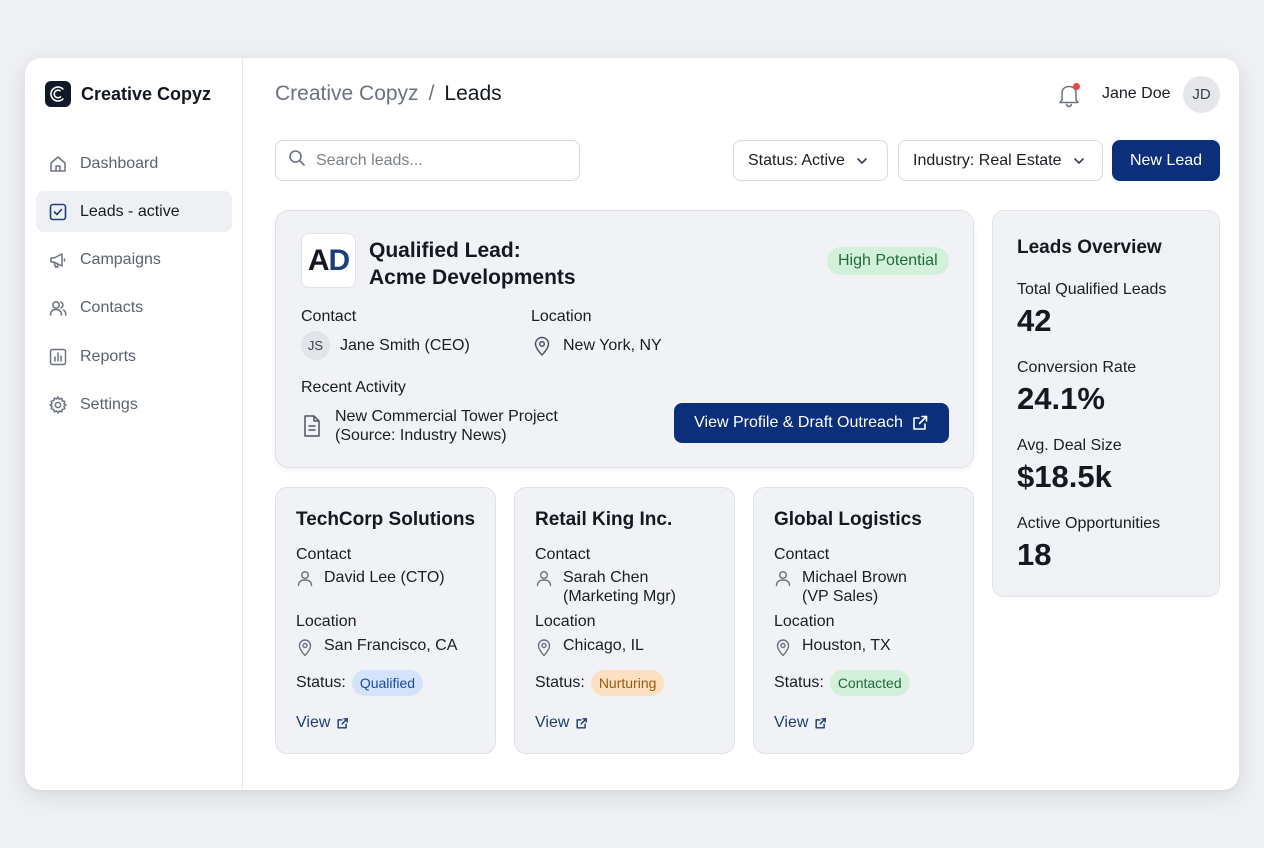 Image resolution: width=1264 pixels, height=848 pixels. Describe the element at coordinates (619, 587) in the screenshot. I see `contact-text: Sarah Chen (Marketing Mgr)` at that location.